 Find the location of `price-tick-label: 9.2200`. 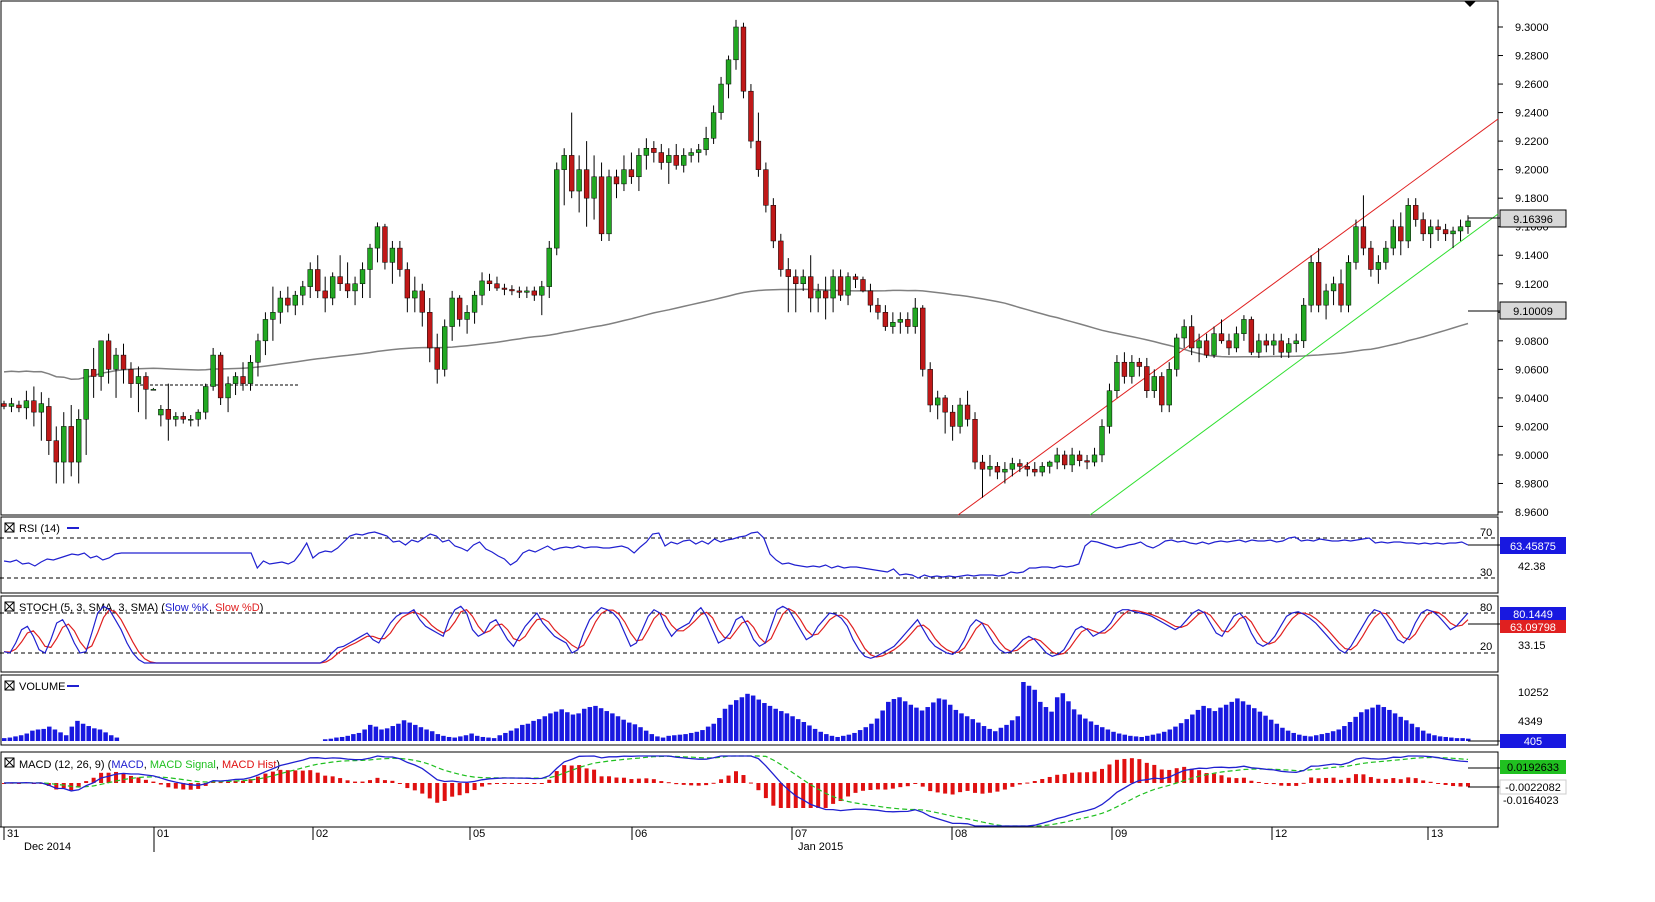

price-tick-label: 9.2200 is located at coordinates (1532, 142).